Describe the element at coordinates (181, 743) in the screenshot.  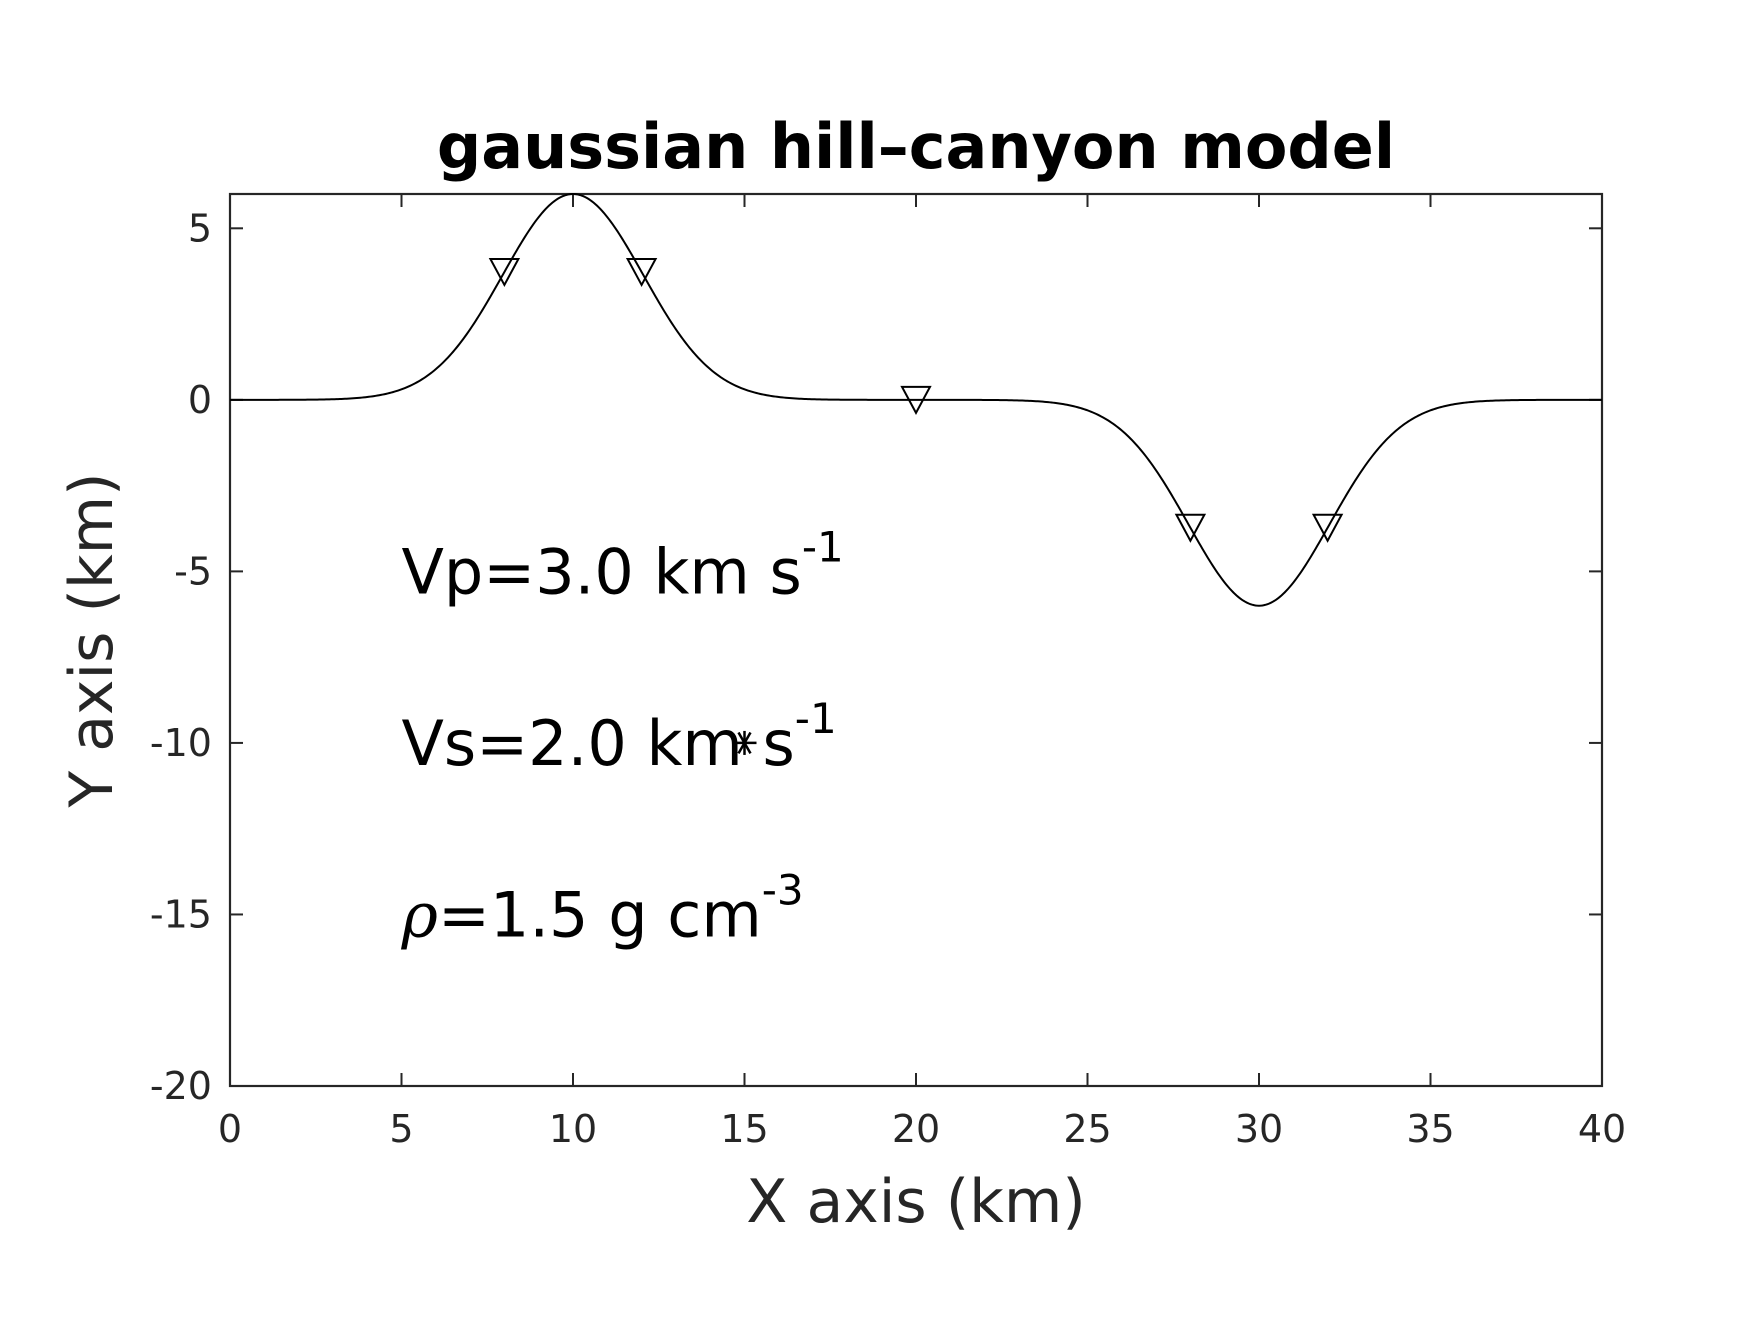
I see `y-tick-label: -10` at that location.